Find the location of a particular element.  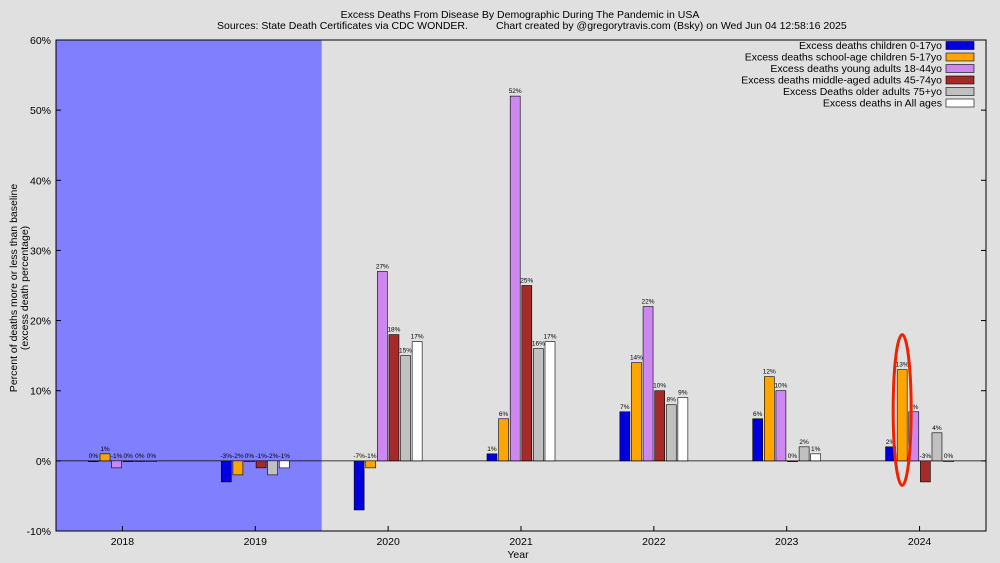

bar-value-label: 52% is located at coordinates (515, 91).